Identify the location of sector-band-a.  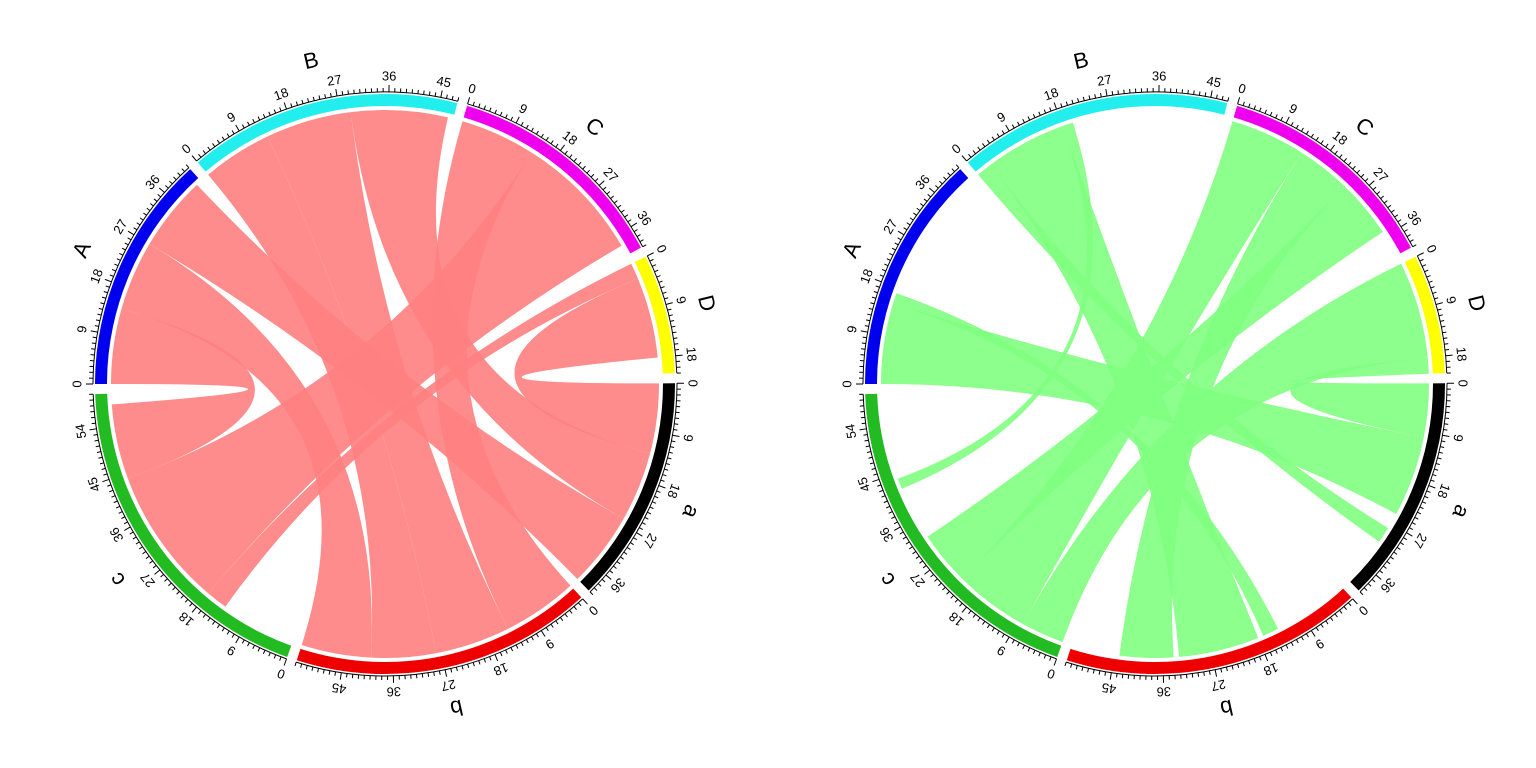
(627, 487).